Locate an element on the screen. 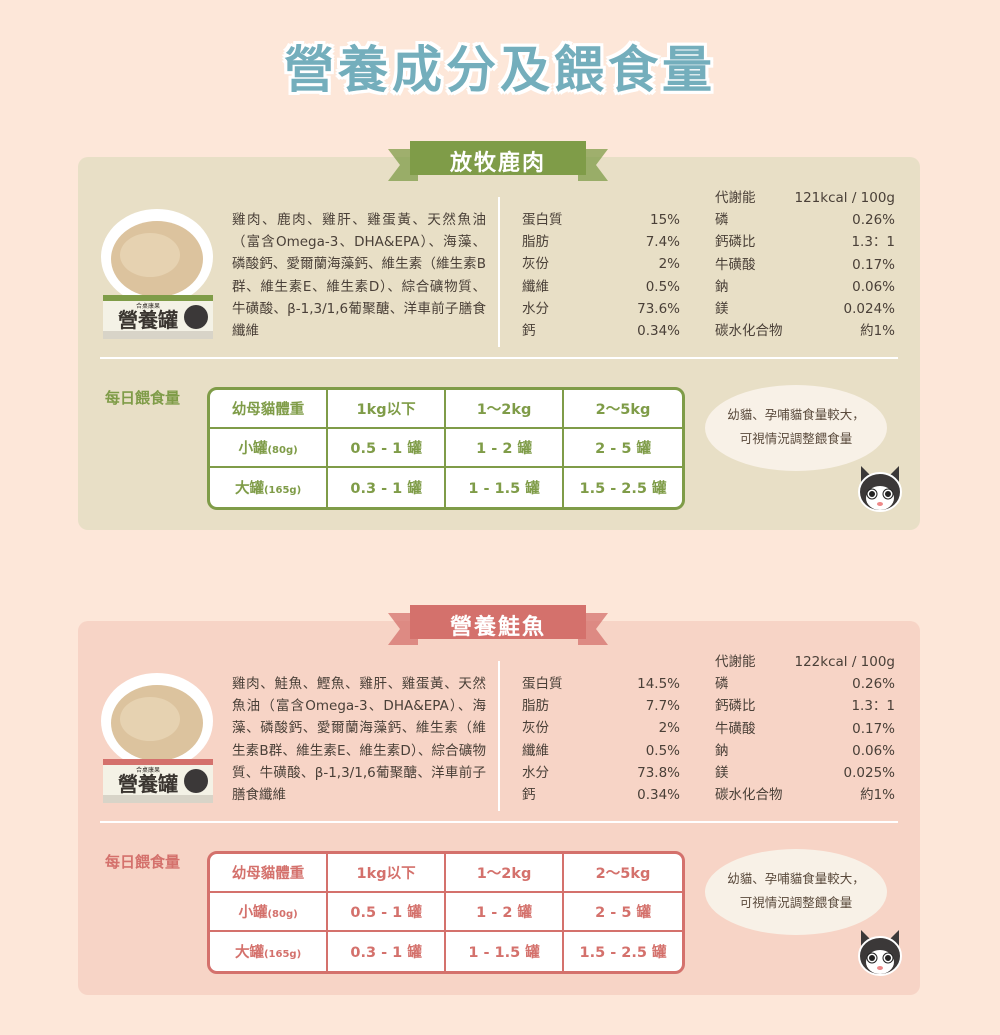  nutrition-row: 脂肪 7.7% is located at coordinates (601, 706).